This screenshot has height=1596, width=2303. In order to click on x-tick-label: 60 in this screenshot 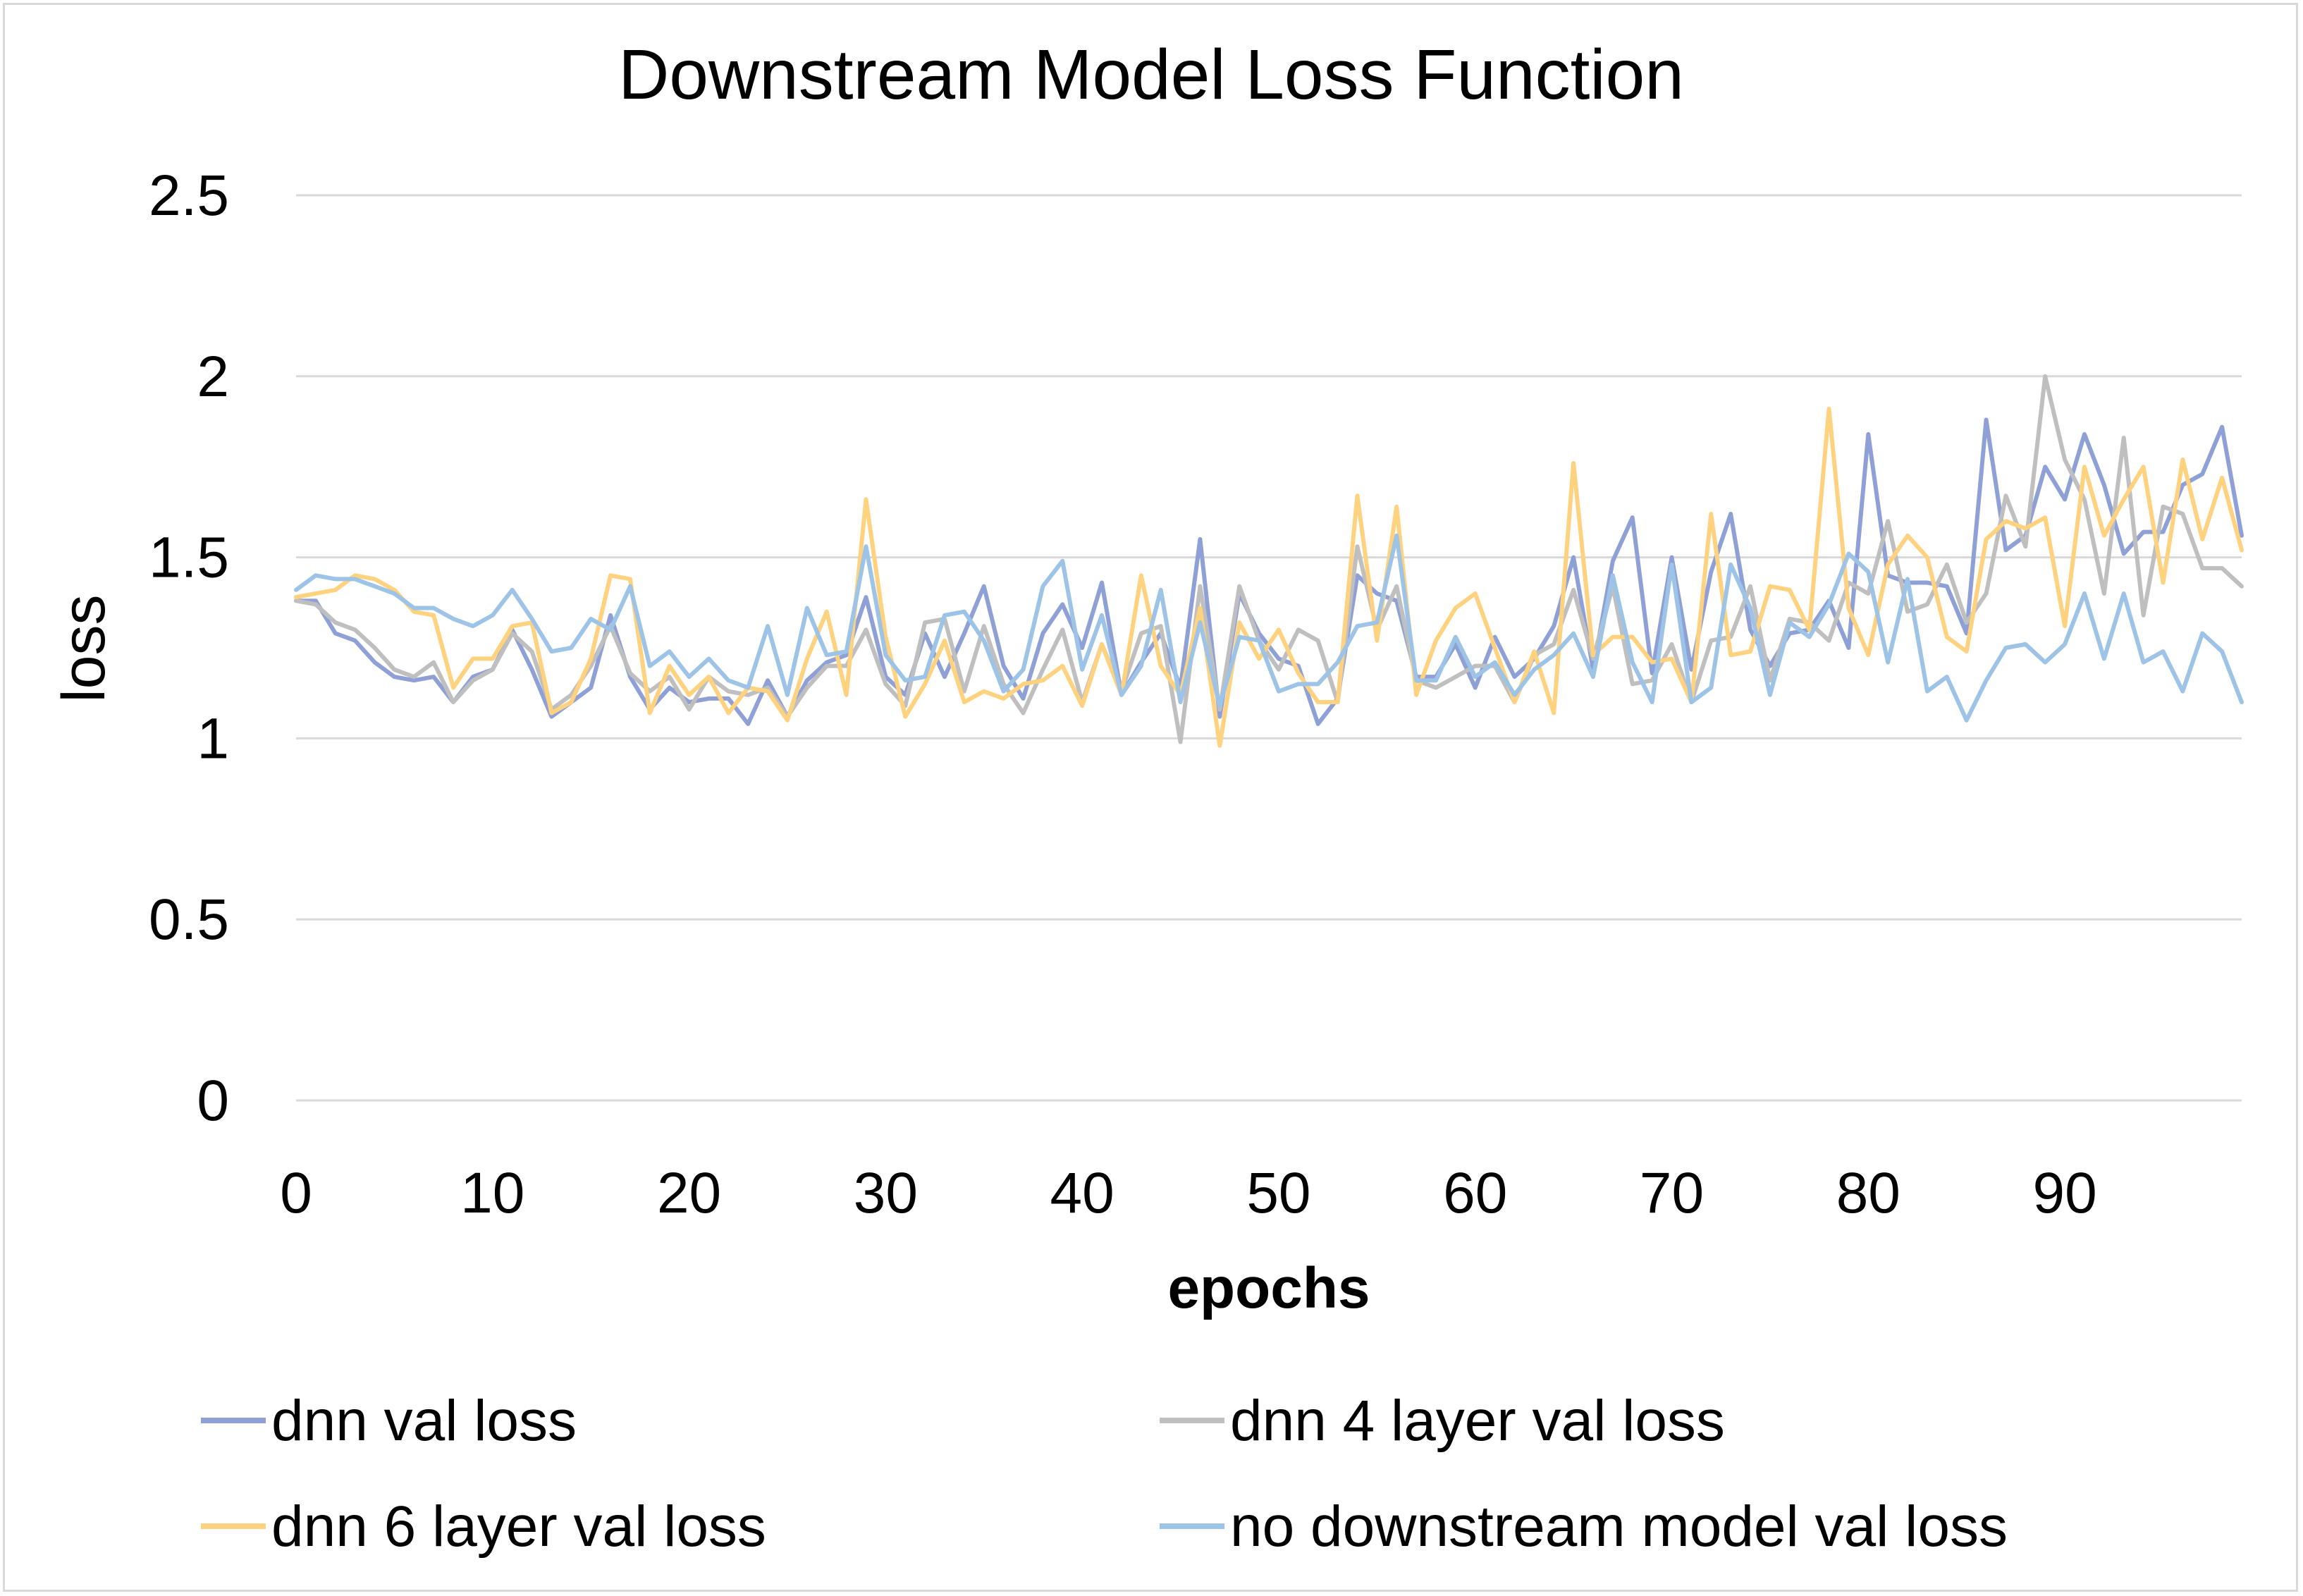, I will do `click(1475, 1193)`.